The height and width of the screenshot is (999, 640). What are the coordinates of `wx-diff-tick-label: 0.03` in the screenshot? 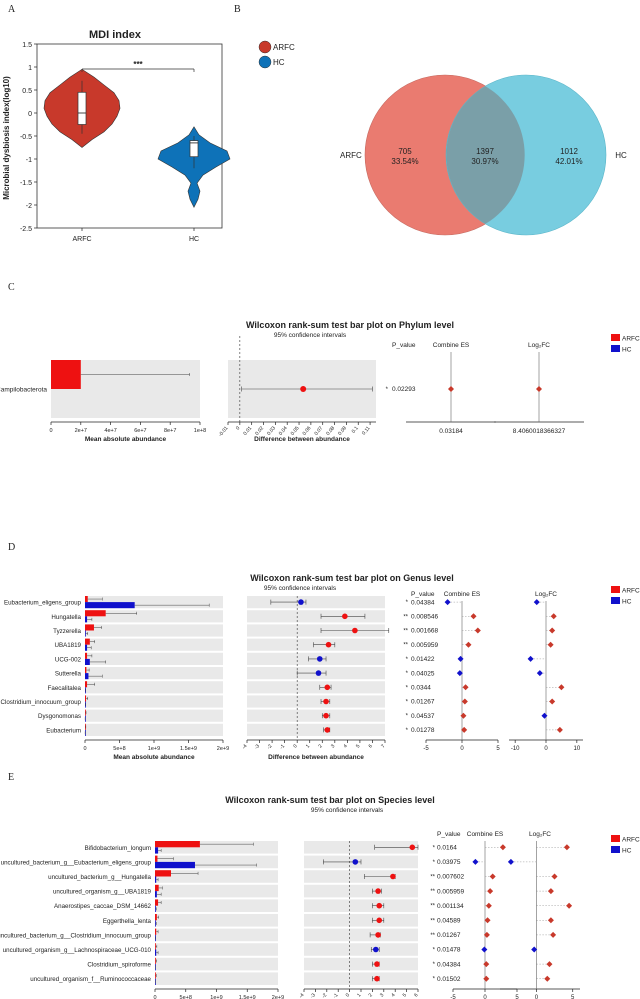 It's located at (271, 430).